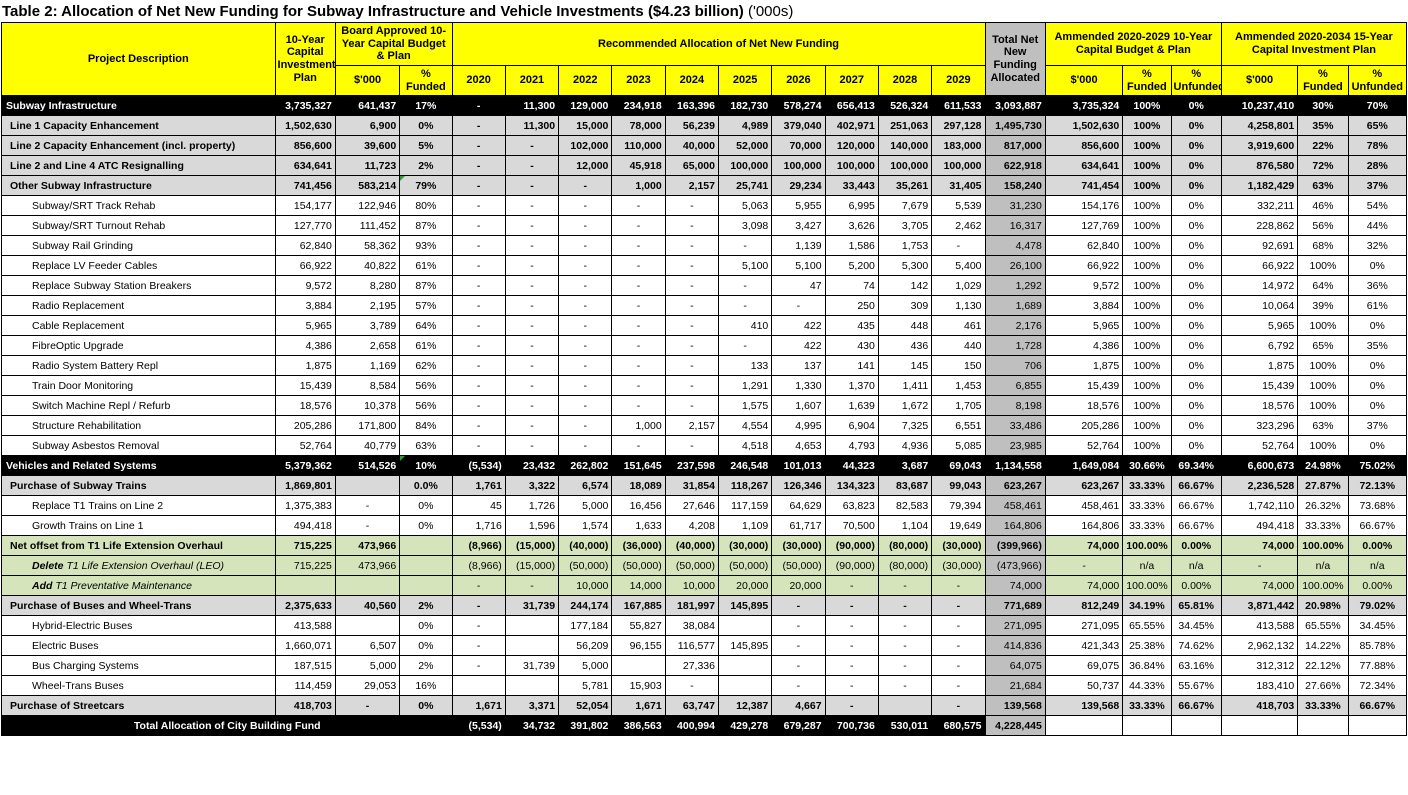  Describe the element at coordinates (1084, 606) in the screenshot. I see `cell: 812,249` at that location.